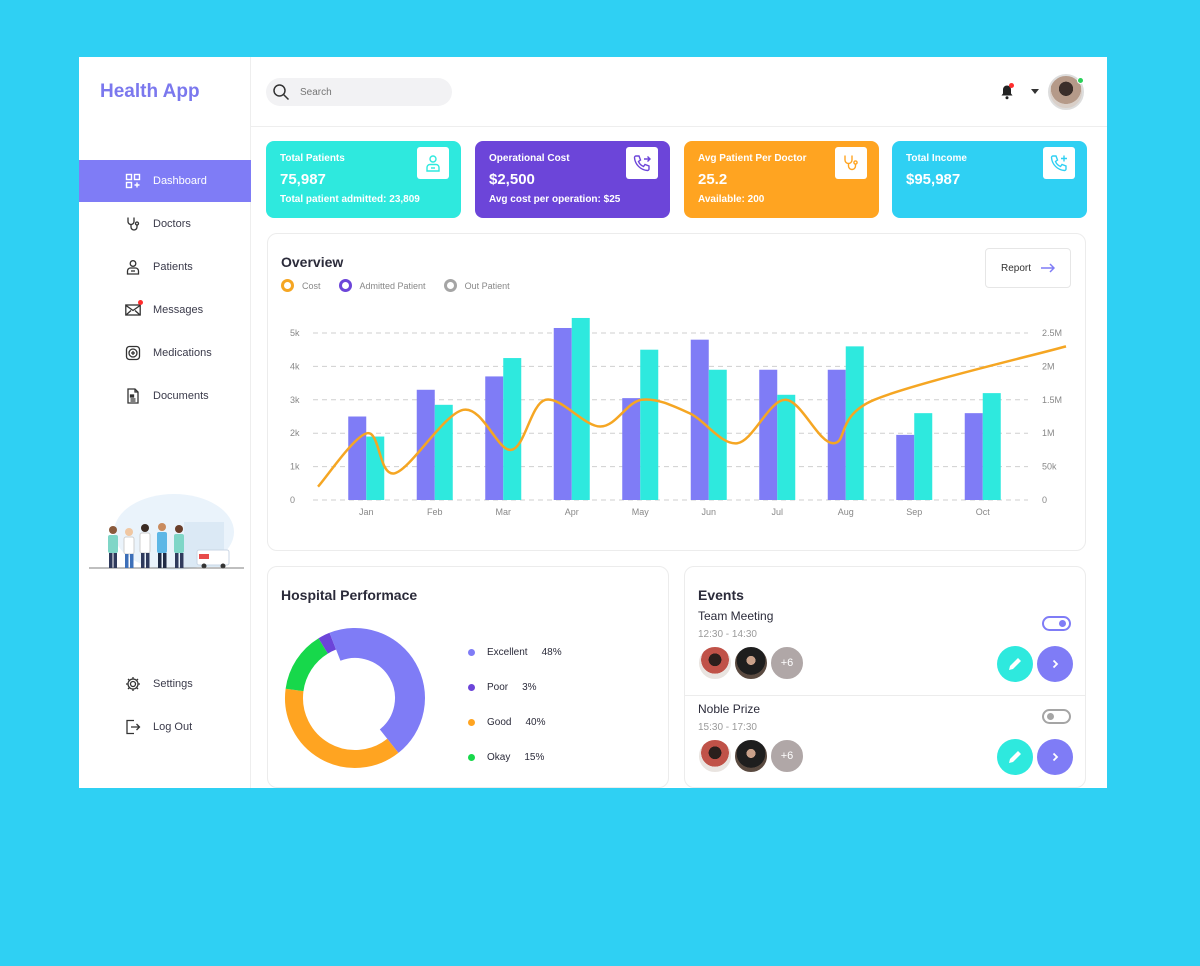 The height and width of the screenshot is (966, 1200). What do you see at coordinates (555, 199) in the screenshot?
I see `card-subtext: Avg cost per operation: $25` at bounding box center [555, 199].